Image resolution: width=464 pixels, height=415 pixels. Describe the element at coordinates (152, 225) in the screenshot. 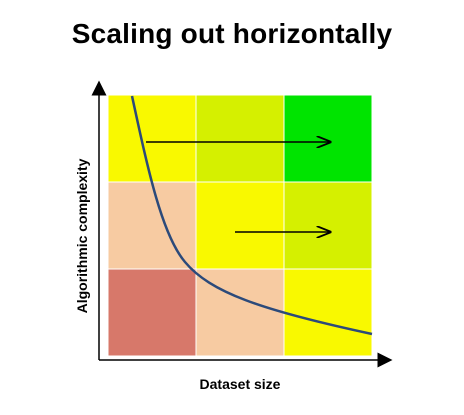

I see `grid-cell-r2-c1` at that location.